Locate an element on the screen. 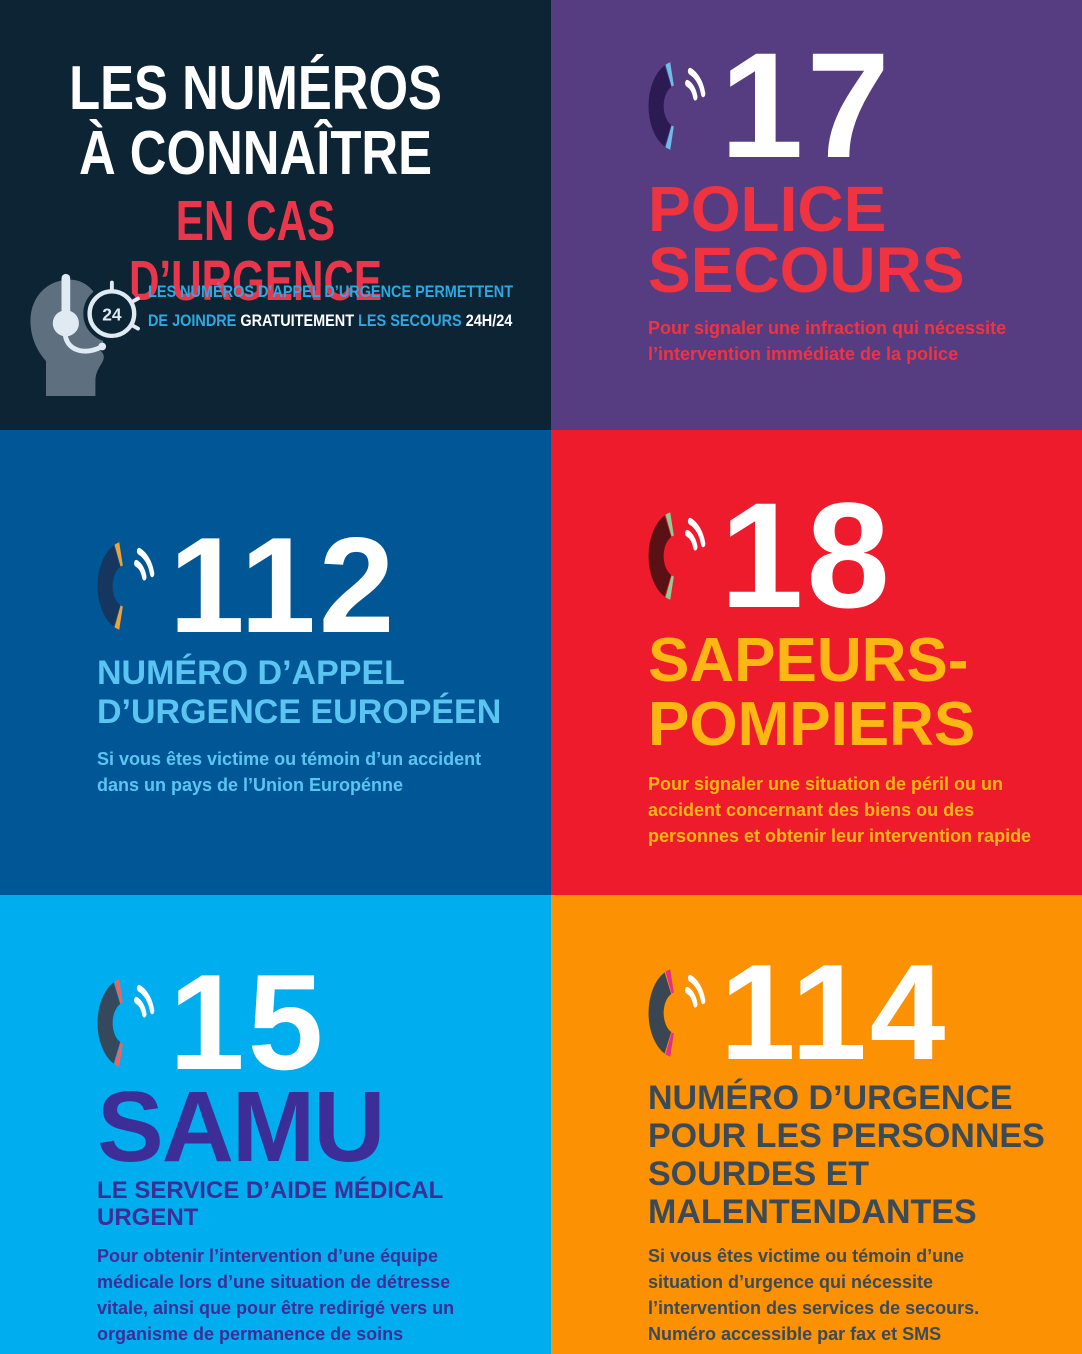  title-line-2: À CONNAÎTRE is located at coordinates (255, 153).